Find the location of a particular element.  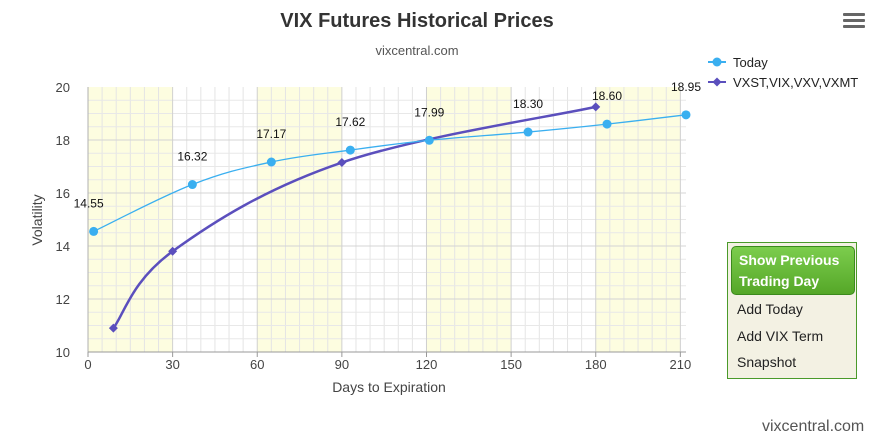

chart-subtitle: vixcentral.com is located at coordinates (416, 50).